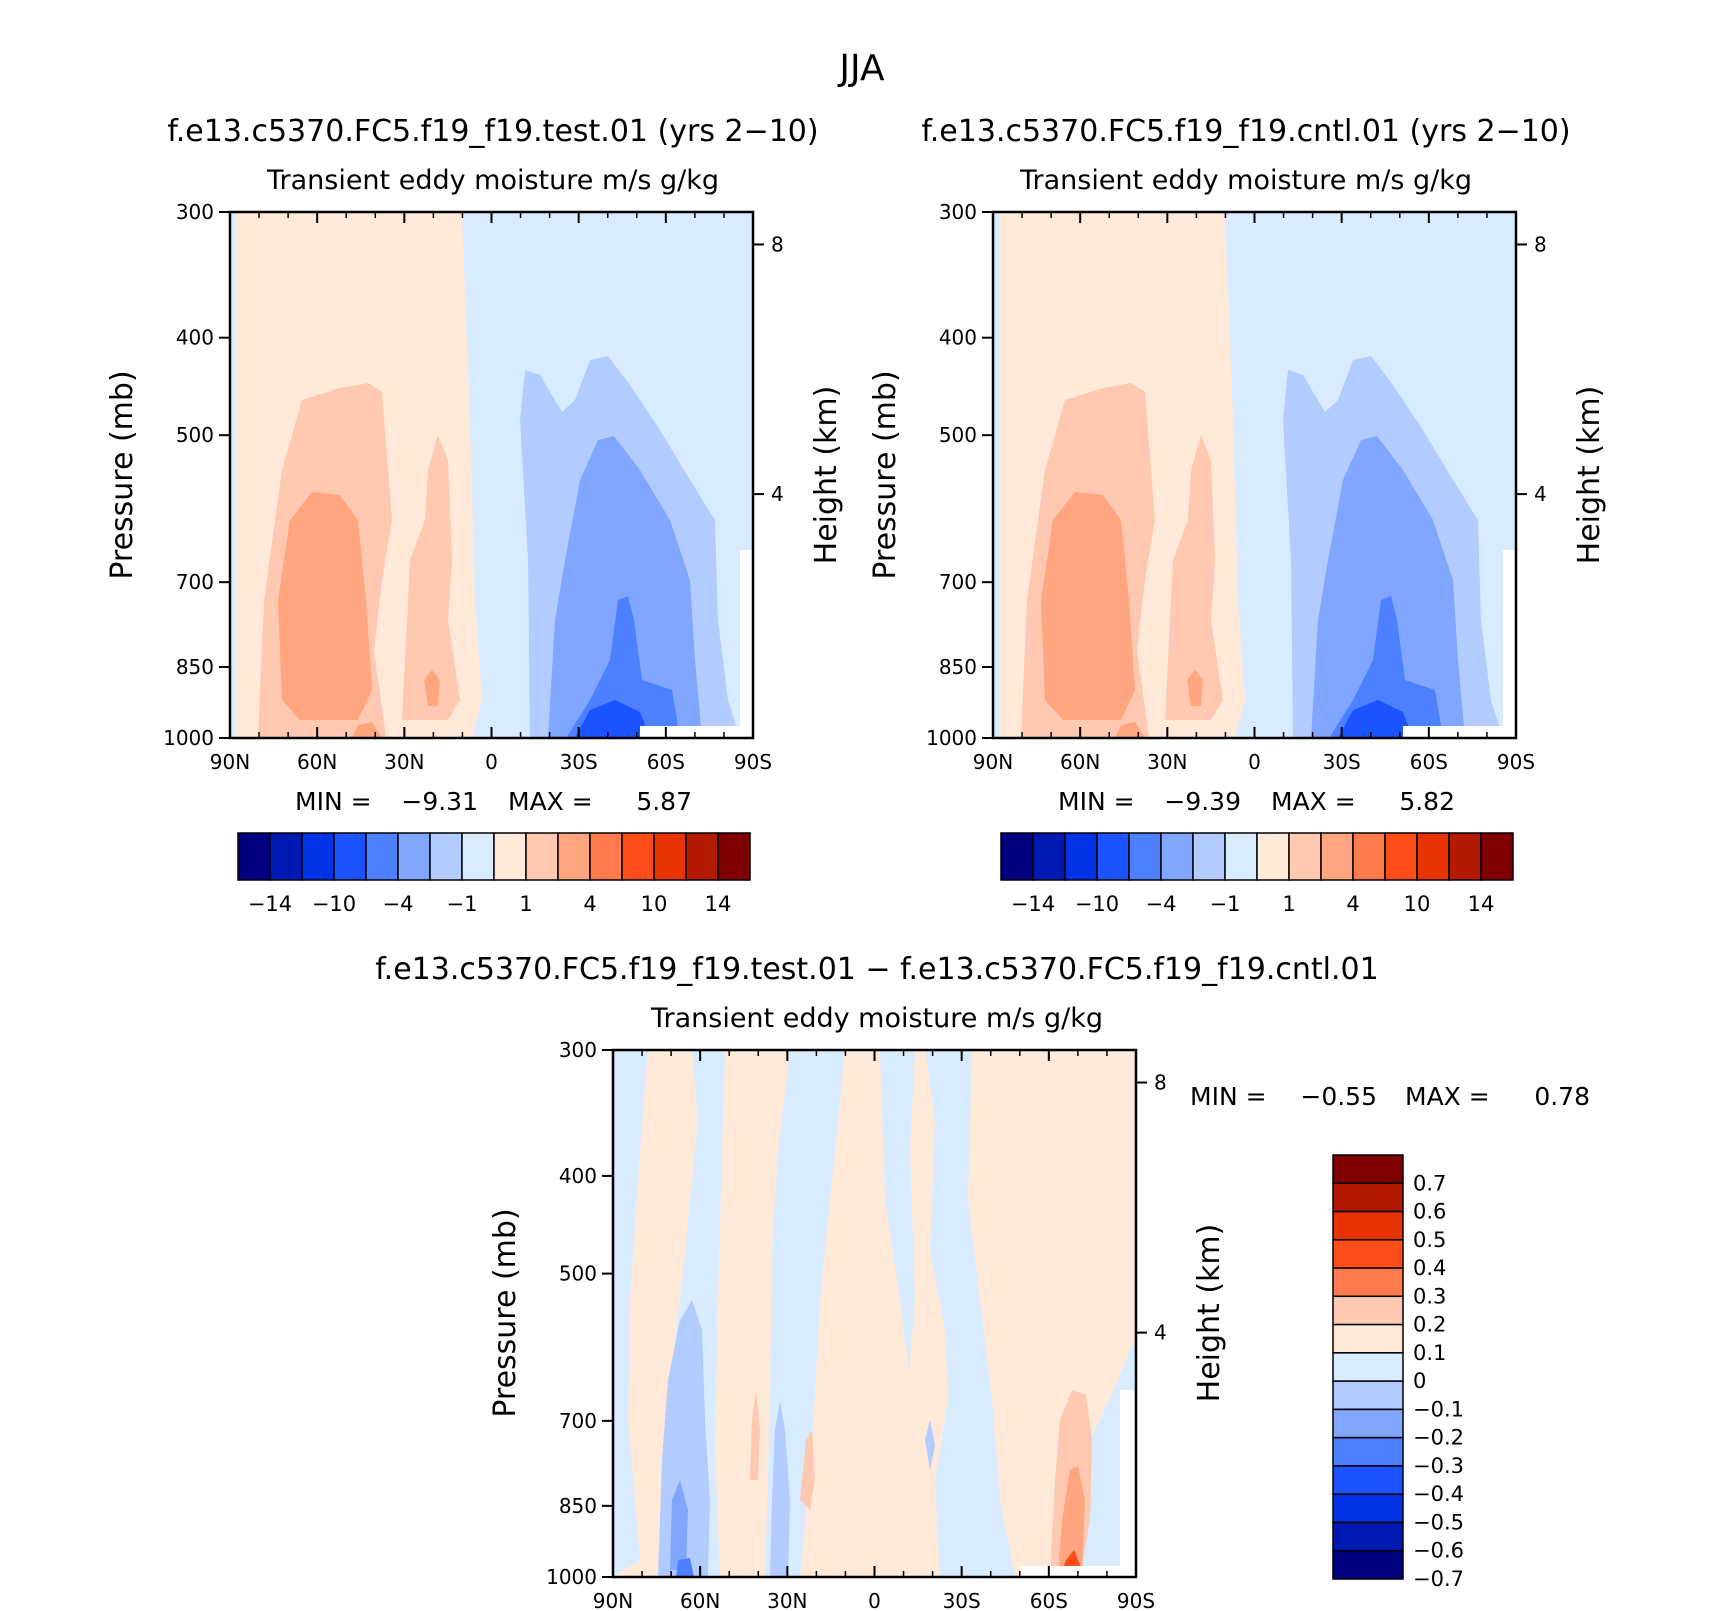 This screenshot has width=1710, height=1611. Describe the element at coordinates (685, 1567) in the screenshot. I see `contour-neg-4-a` at that location.